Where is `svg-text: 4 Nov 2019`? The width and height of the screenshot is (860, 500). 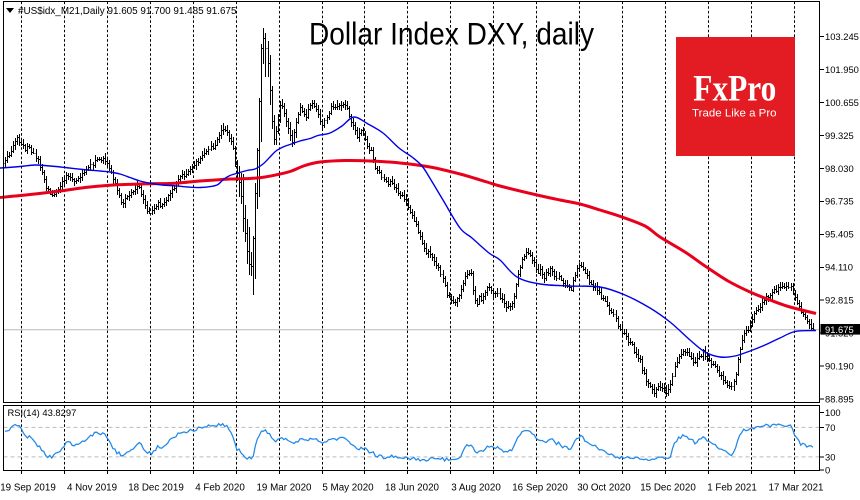
svg-text: 4 Nov 2019 is located at coordinates (92, 488).